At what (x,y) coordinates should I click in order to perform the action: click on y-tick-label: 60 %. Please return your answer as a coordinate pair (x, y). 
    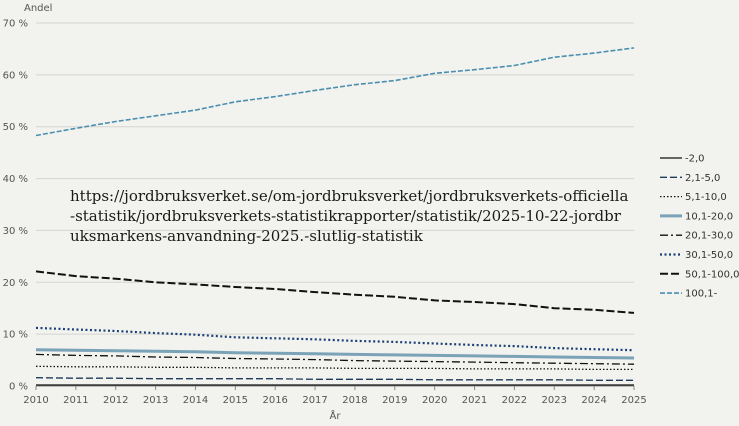
    Looking at the image, I should click on (15, 75).